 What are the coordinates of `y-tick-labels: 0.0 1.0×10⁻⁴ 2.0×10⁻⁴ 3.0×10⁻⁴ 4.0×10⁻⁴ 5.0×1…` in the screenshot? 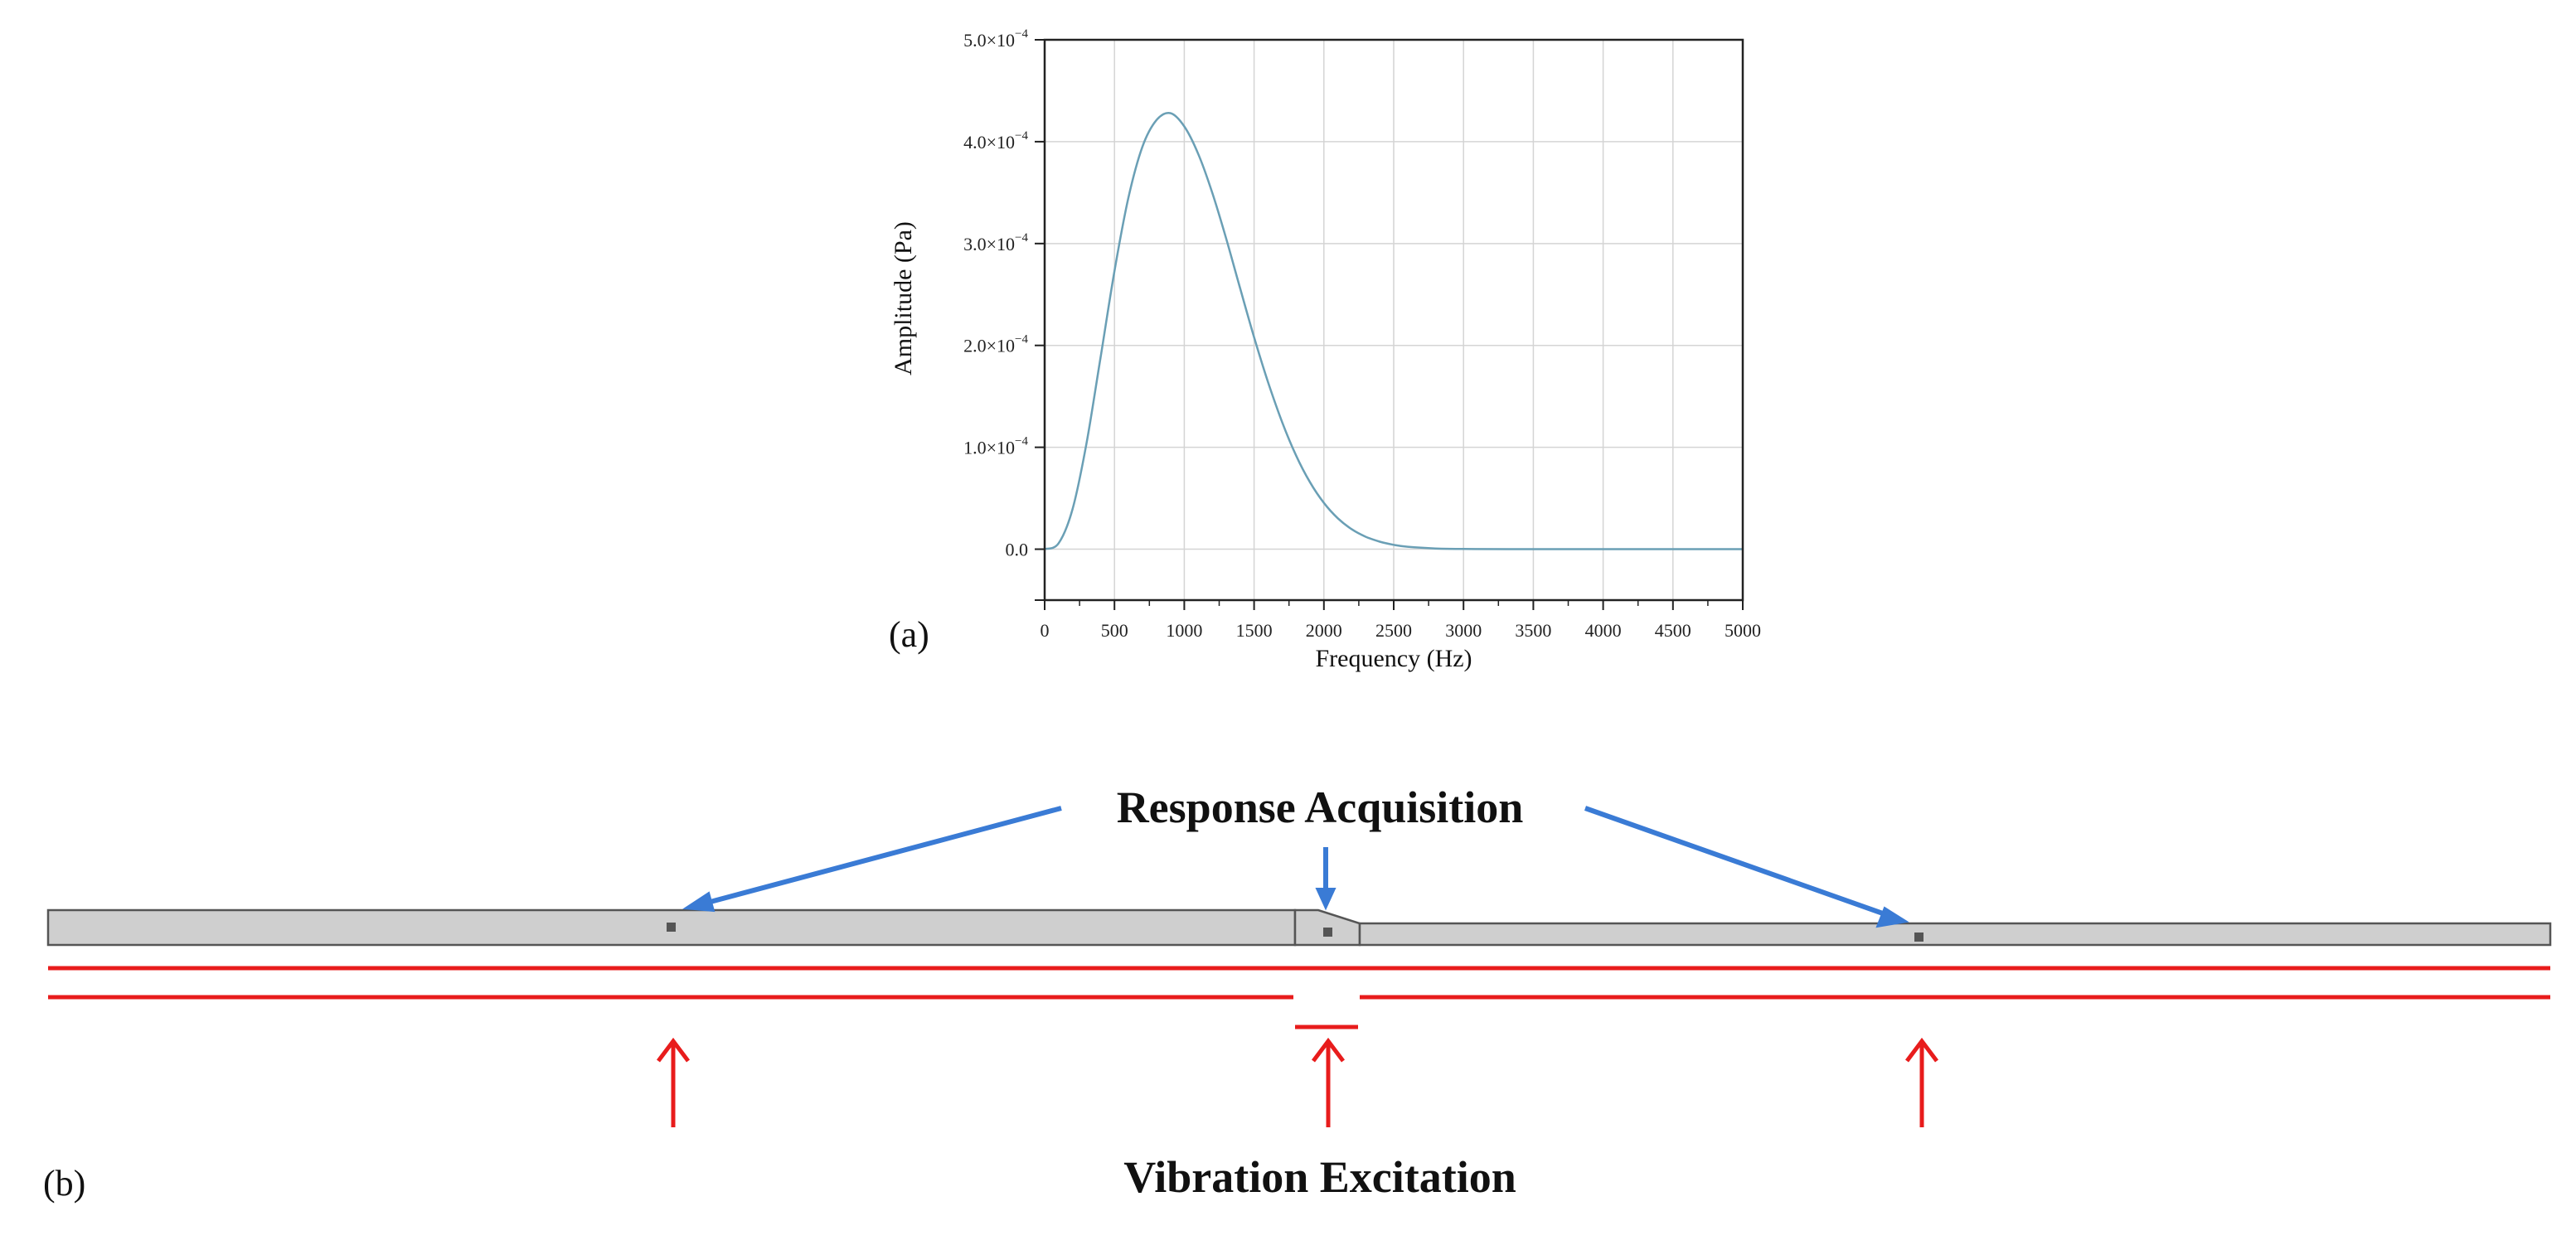 It's located at (995, 293).